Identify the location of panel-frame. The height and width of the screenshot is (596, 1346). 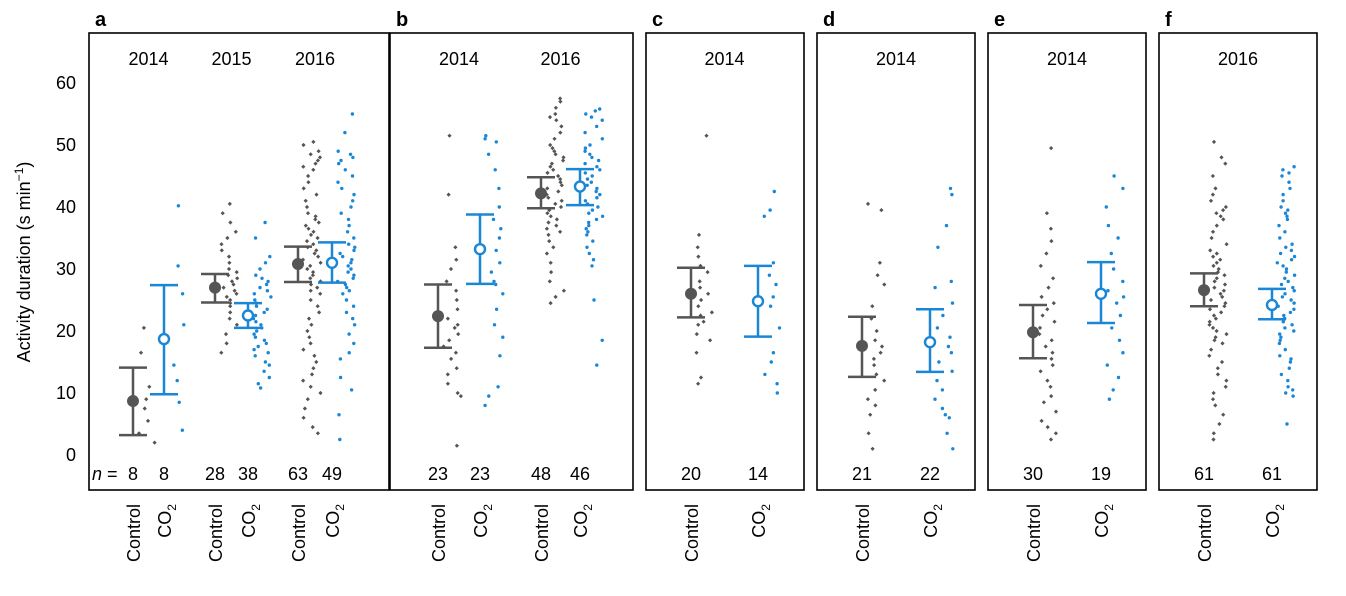
(1238, 261).